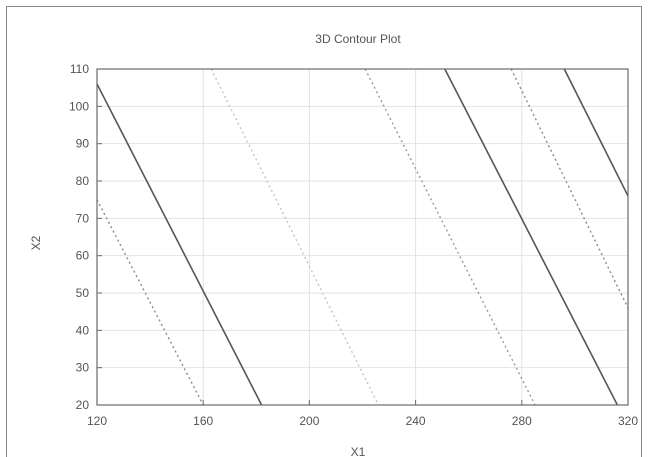 The height and width of the screenshot is (457, 650). I want to click on chart-title: 3D Contour Plot, so click(358, 39).